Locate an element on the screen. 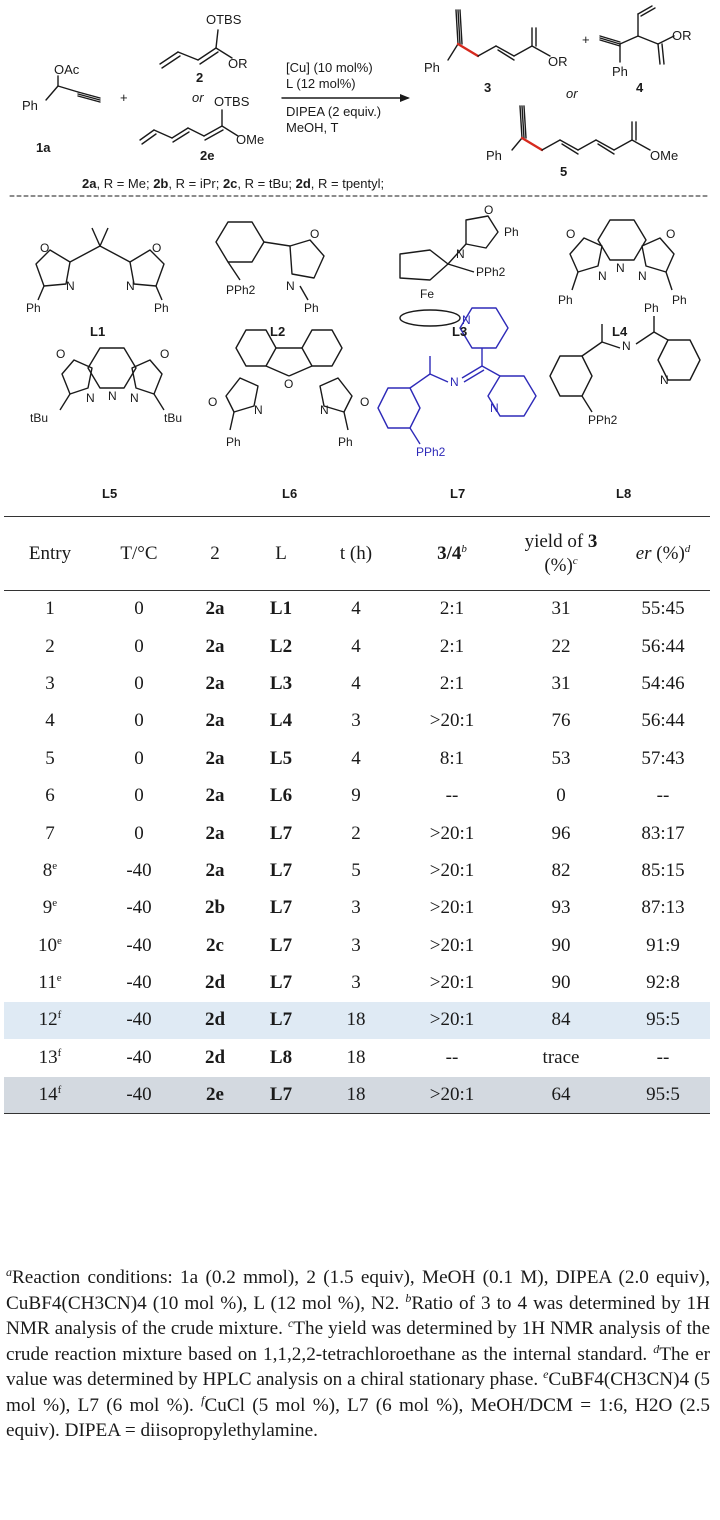  er-cell-value: -- is located at coordinates (663, 796).